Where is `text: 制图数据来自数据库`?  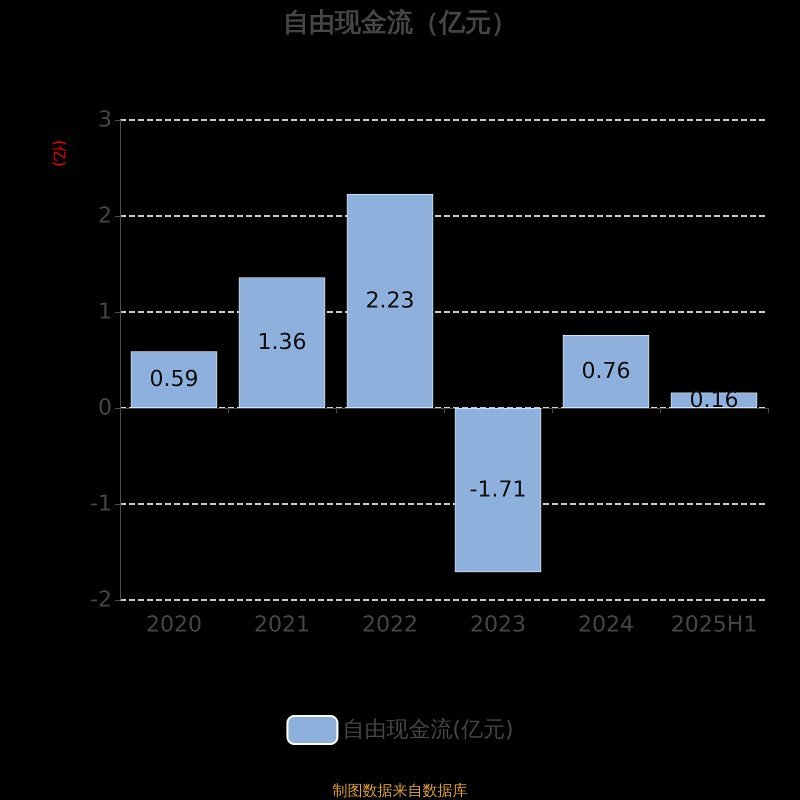
text: 制图数据来自数据库 is located at coordinates (400, 791).